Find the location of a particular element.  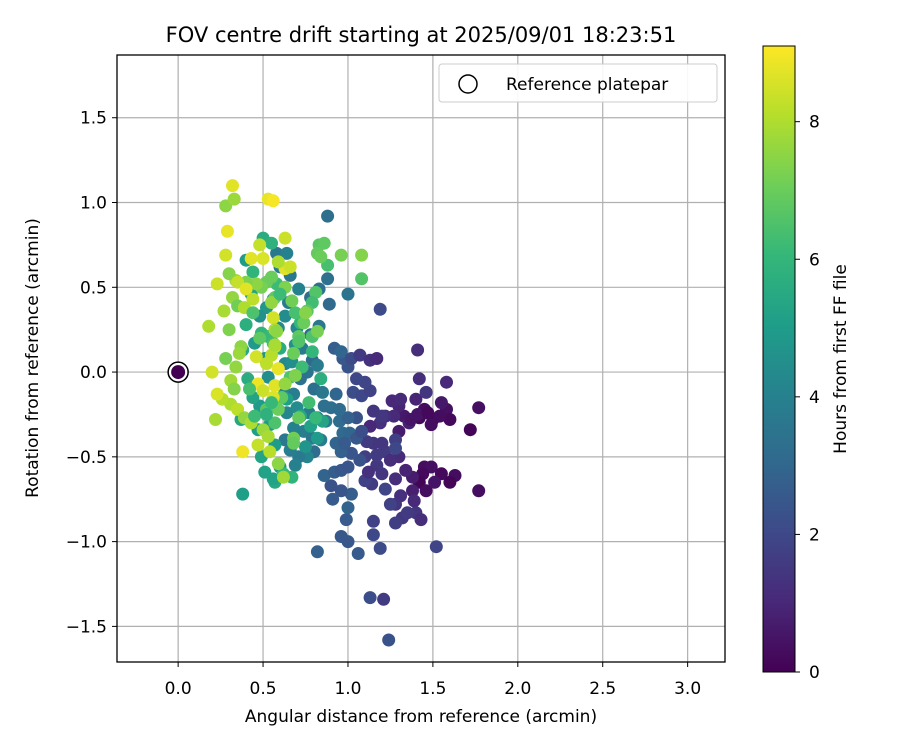

y-tick-label: 0.0 is located at coordinates (93, 373).